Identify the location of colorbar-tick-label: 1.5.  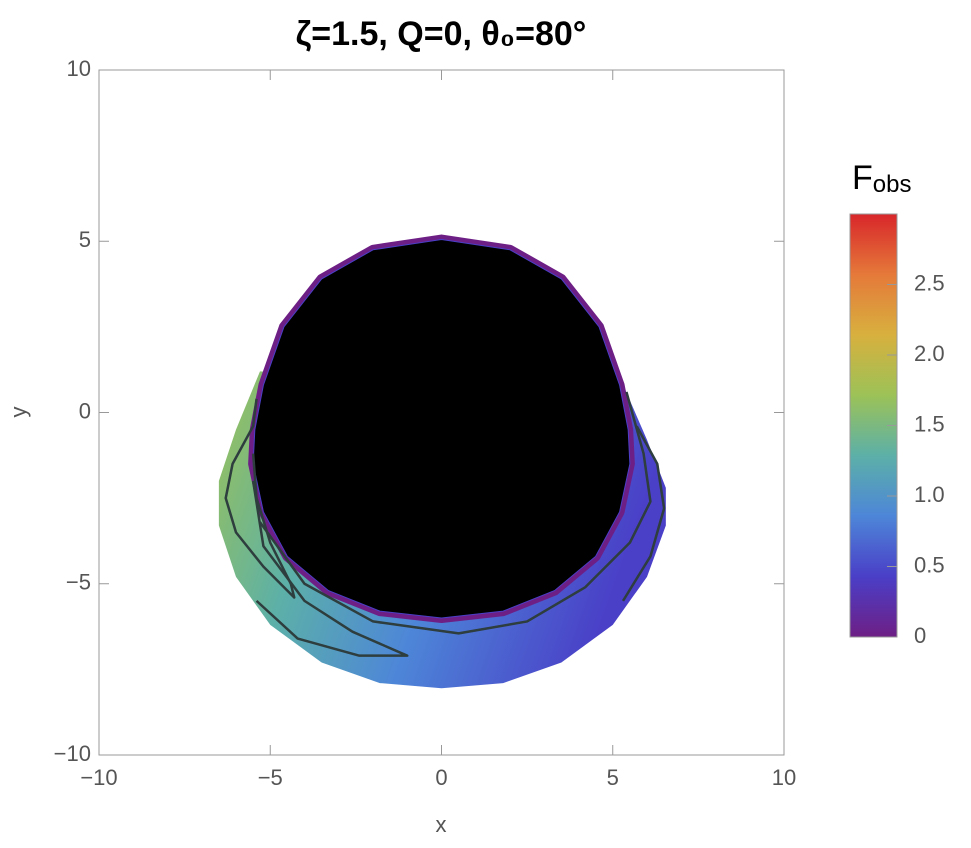
(929, 423).